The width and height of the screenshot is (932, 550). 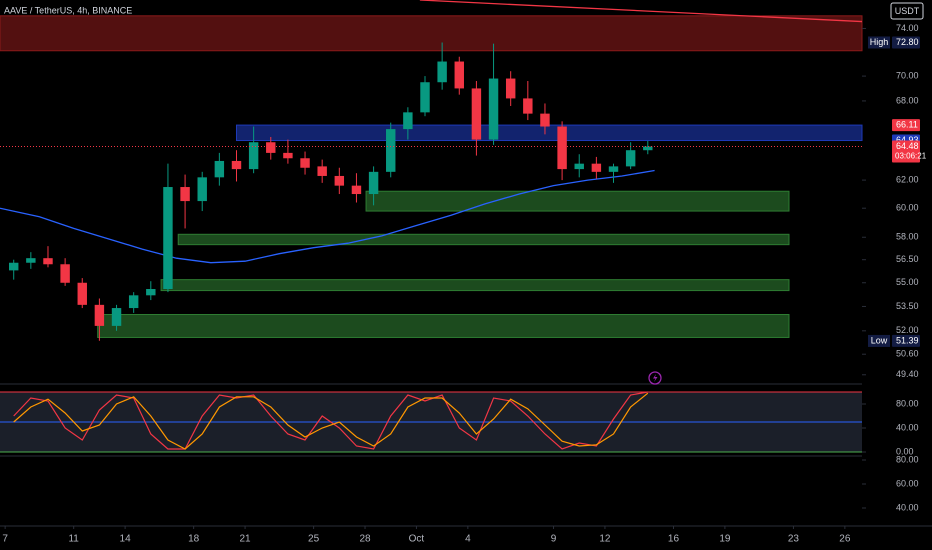 I want to click on price-label: 51.39, so click(x=907, y=340).